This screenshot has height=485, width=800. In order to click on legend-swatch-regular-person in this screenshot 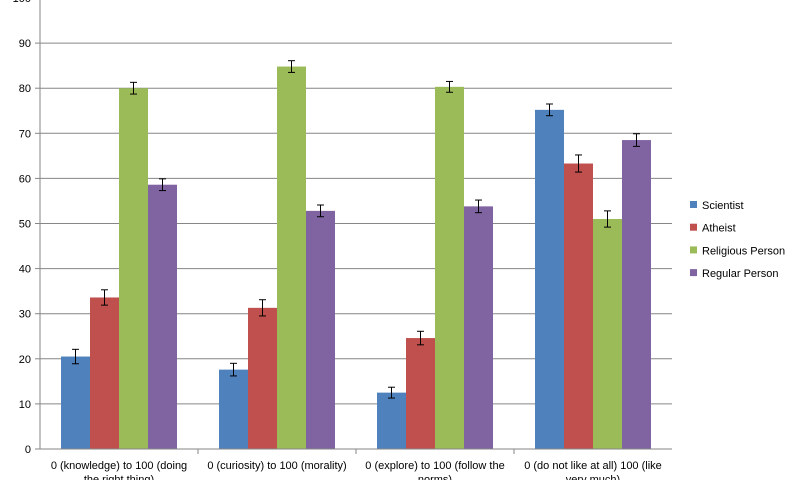, I will do `click(693, 273)`.